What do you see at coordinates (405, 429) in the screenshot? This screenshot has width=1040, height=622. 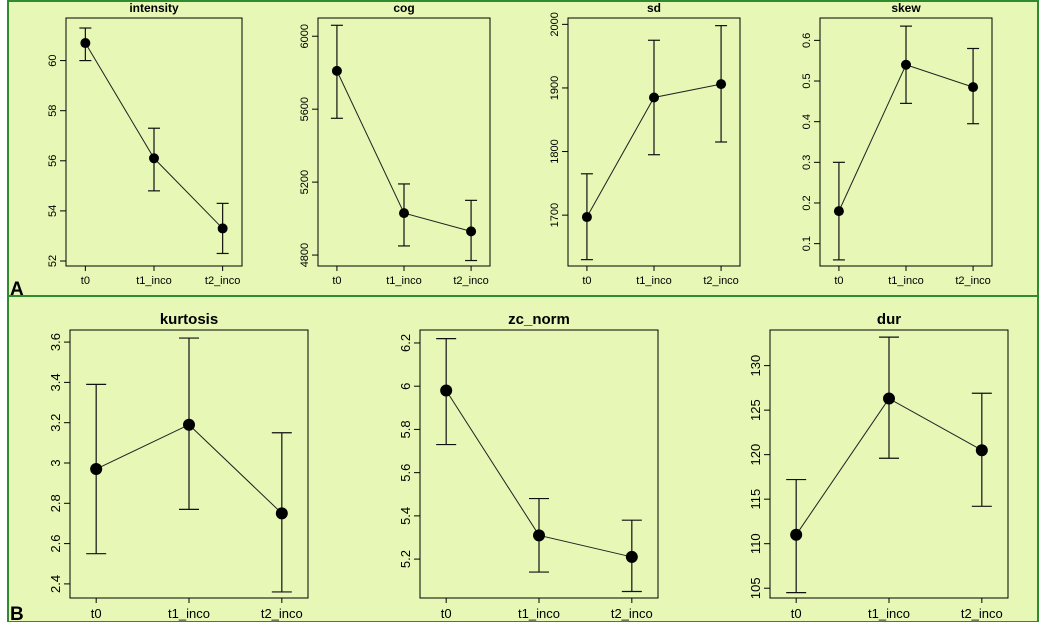 I see `y-tick-label: 5.8` at bounding box center [405, 429].